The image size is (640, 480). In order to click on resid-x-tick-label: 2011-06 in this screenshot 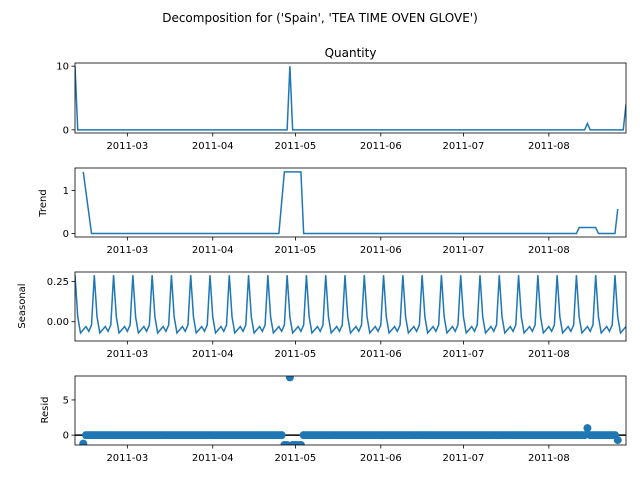, I will do `click(381, 458)`.